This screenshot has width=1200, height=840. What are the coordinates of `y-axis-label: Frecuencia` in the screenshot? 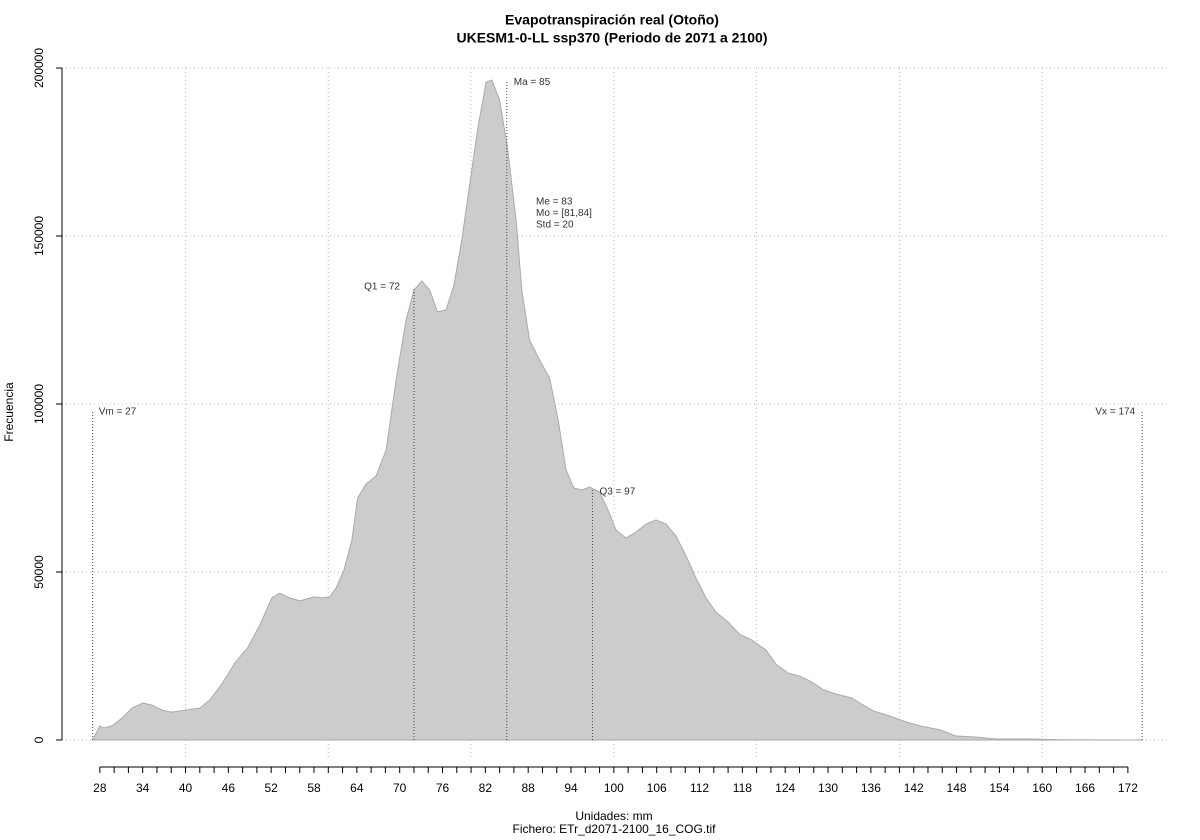 It's located at (9, 412).